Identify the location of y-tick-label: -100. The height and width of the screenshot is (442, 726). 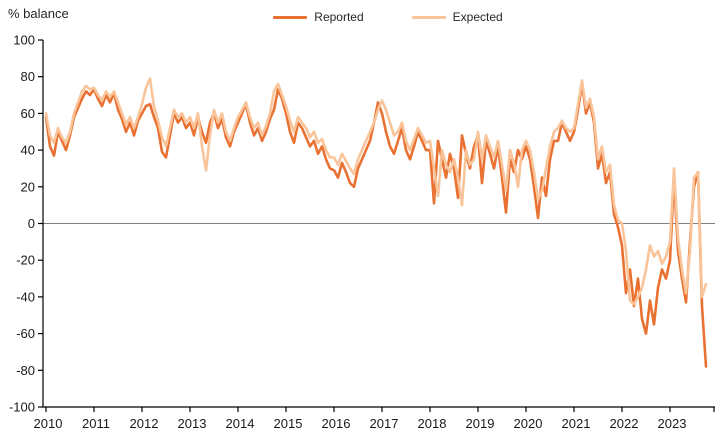
(22, 407).